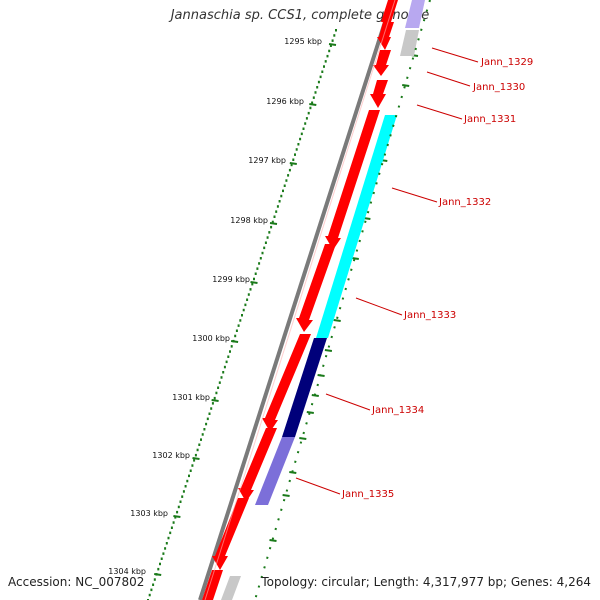  I want to click on gene-label: Jann_1329, so click(506, 62).